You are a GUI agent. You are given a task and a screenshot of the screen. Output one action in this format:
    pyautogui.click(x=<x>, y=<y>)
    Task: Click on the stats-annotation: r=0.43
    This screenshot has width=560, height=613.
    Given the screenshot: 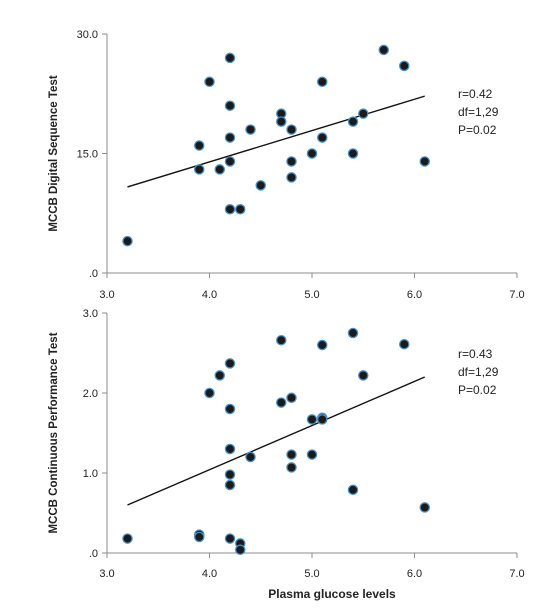 What is the action you would take?
    pyautogui.click(x=475, y=354)
    